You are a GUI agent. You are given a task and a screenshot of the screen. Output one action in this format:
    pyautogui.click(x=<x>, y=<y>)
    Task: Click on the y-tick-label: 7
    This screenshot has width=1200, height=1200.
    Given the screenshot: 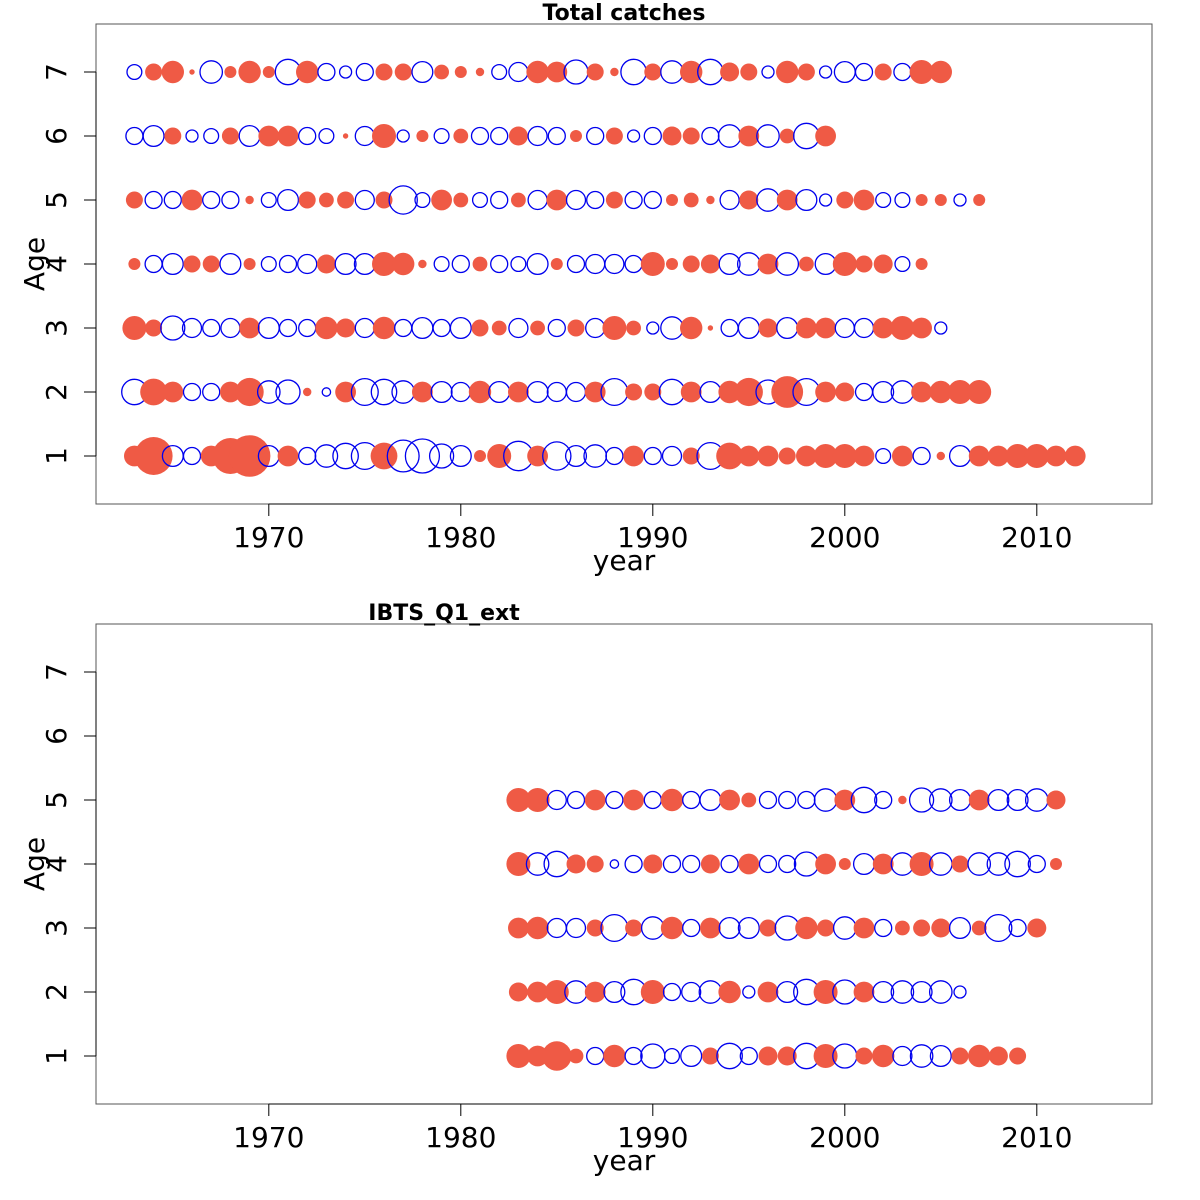 What is the action you would take?
    pyautogui.click(x=56, y=672)
    